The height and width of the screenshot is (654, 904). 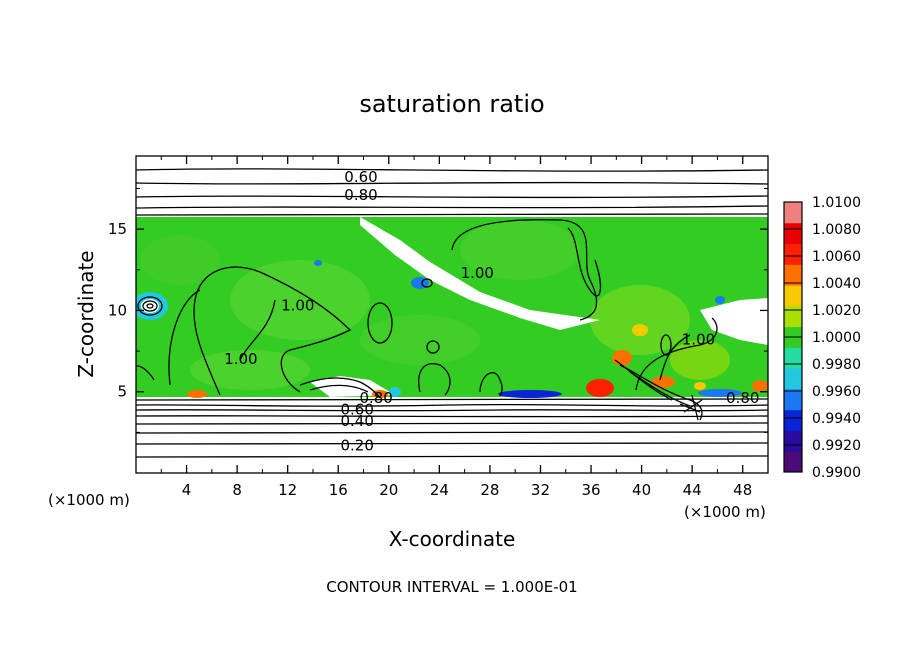 I want to click on colorbar-label: 1.0060, so click(x=836, y=257).